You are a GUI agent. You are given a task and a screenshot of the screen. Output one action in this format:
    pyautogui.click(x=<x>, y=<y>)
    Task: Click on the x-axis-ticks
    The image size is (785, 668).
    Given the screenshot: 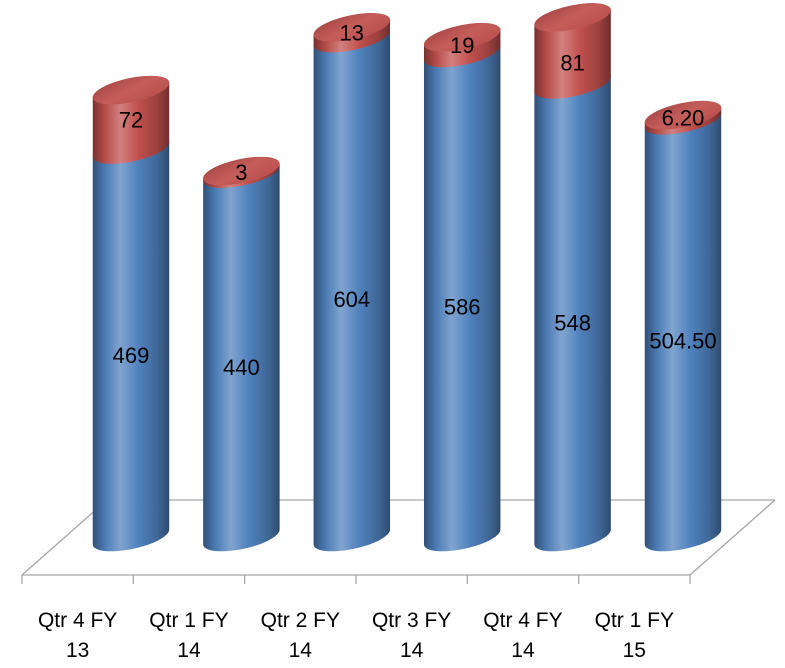 What is the action you would take?
    pyautogui.click(x=356, y=579)
    